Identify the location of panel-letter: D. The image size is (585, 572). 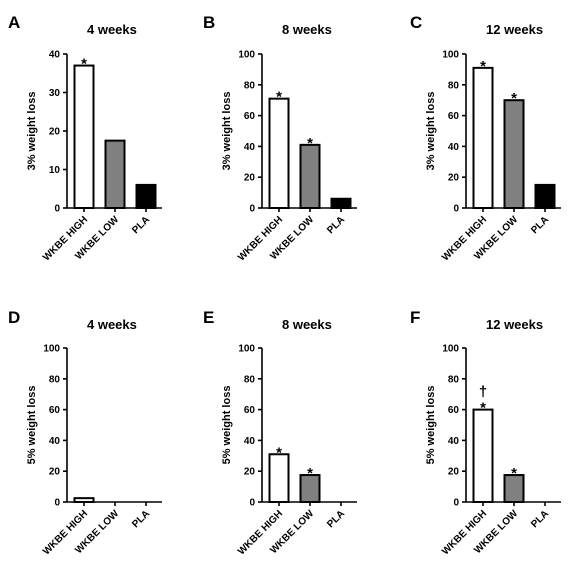
(14, 317).